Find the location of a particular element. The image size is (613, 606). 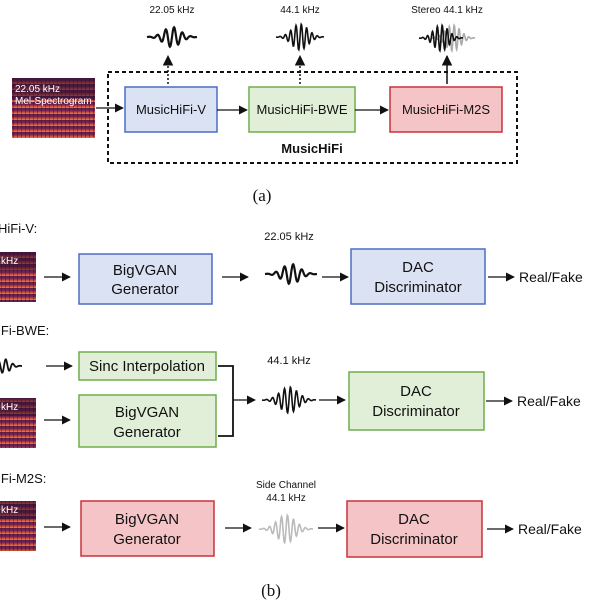

m2s-gen-label-1: BigVGAN is located at coordinates (147, 519).